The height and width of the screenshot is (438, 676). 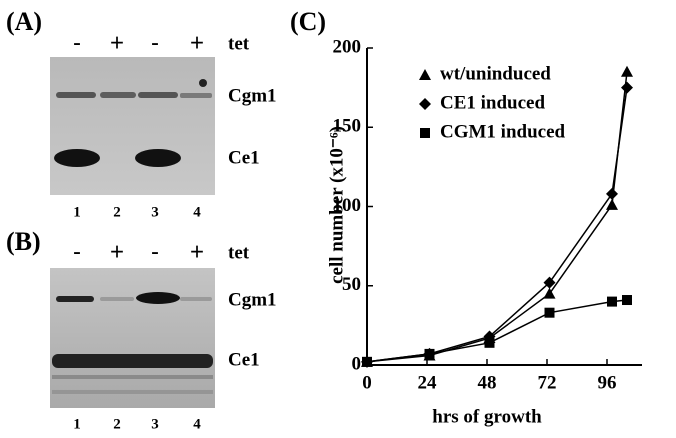 I want to click on y-tick-label: 0, so click(x=357, y=363).